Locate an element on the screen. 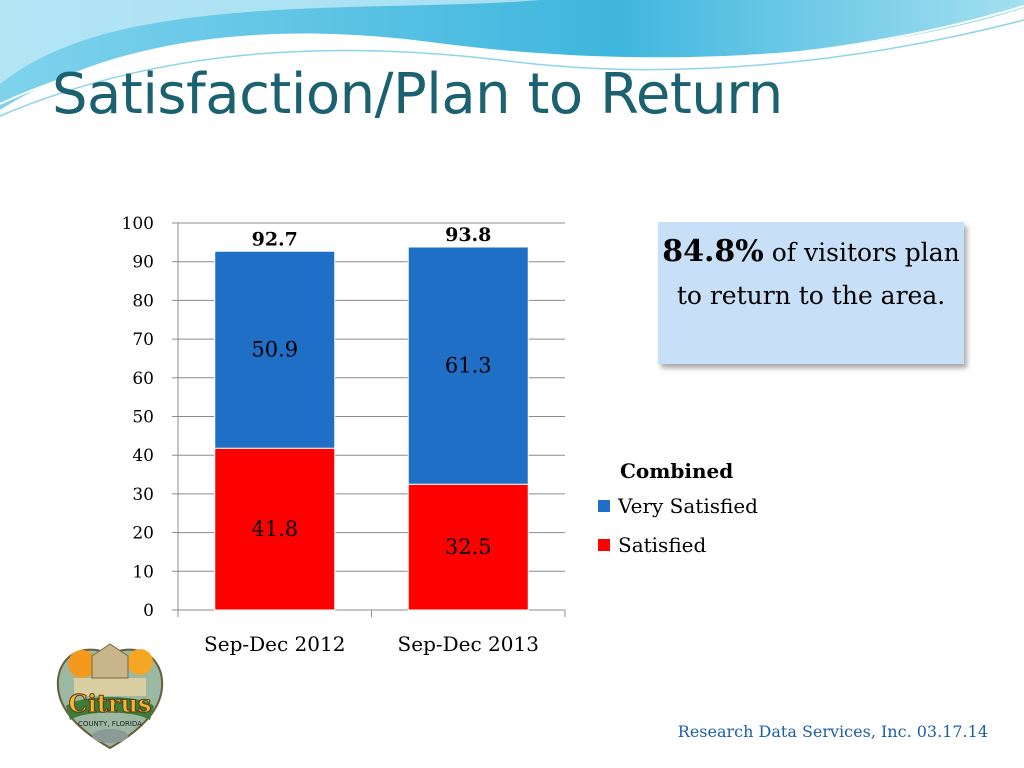  segment-value-label: 61.3 is located at coordinates (468, 366).